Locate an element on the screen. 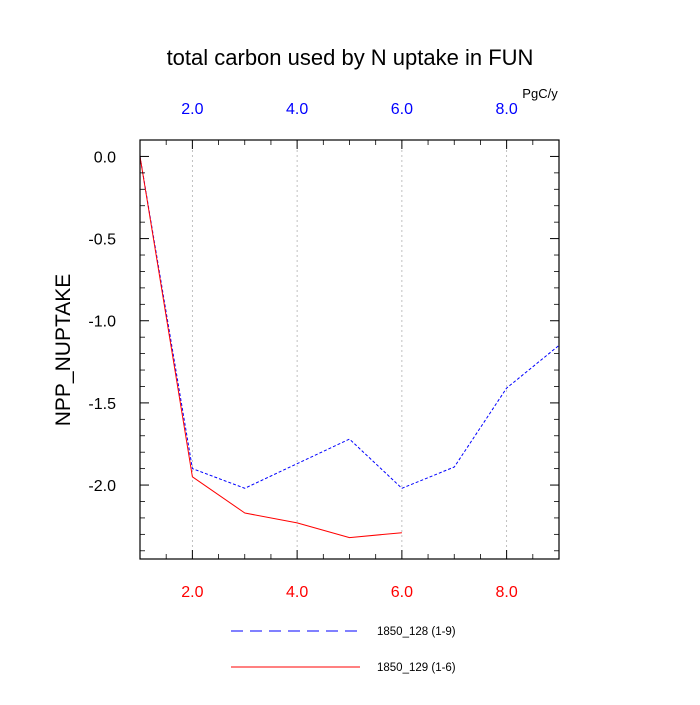 The image size is (700, 705). x-tick-label-top: 2.0 is located at coordinates (192, 109).